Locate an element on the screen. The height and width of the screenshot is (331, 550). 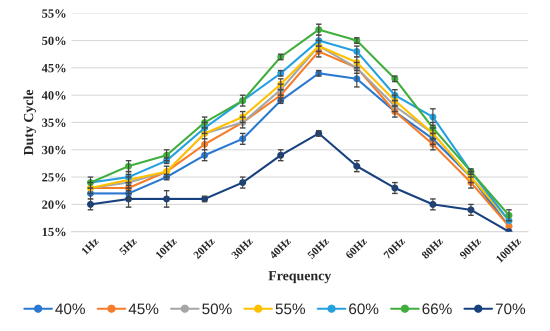
legend-label: 40% is located at coordinates (70, 308).